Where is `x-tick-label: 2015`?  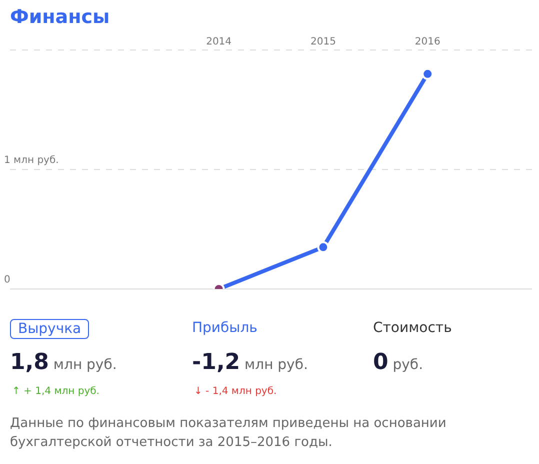 x-tick-label: 2015 is located at coordinates (323, 42).